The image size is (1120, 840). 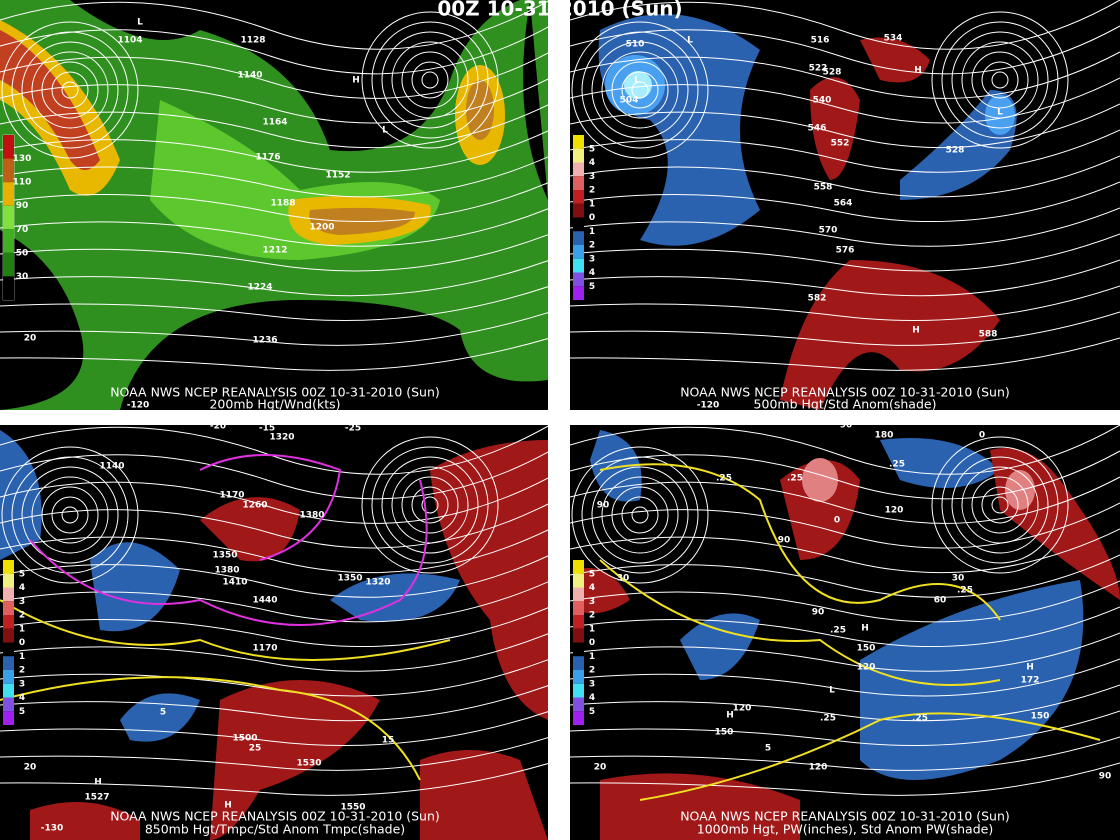 What do you see at coordinates (822, 101) in the screenshot?
I see `contour-label: 540` at bounding box center [822, 101].